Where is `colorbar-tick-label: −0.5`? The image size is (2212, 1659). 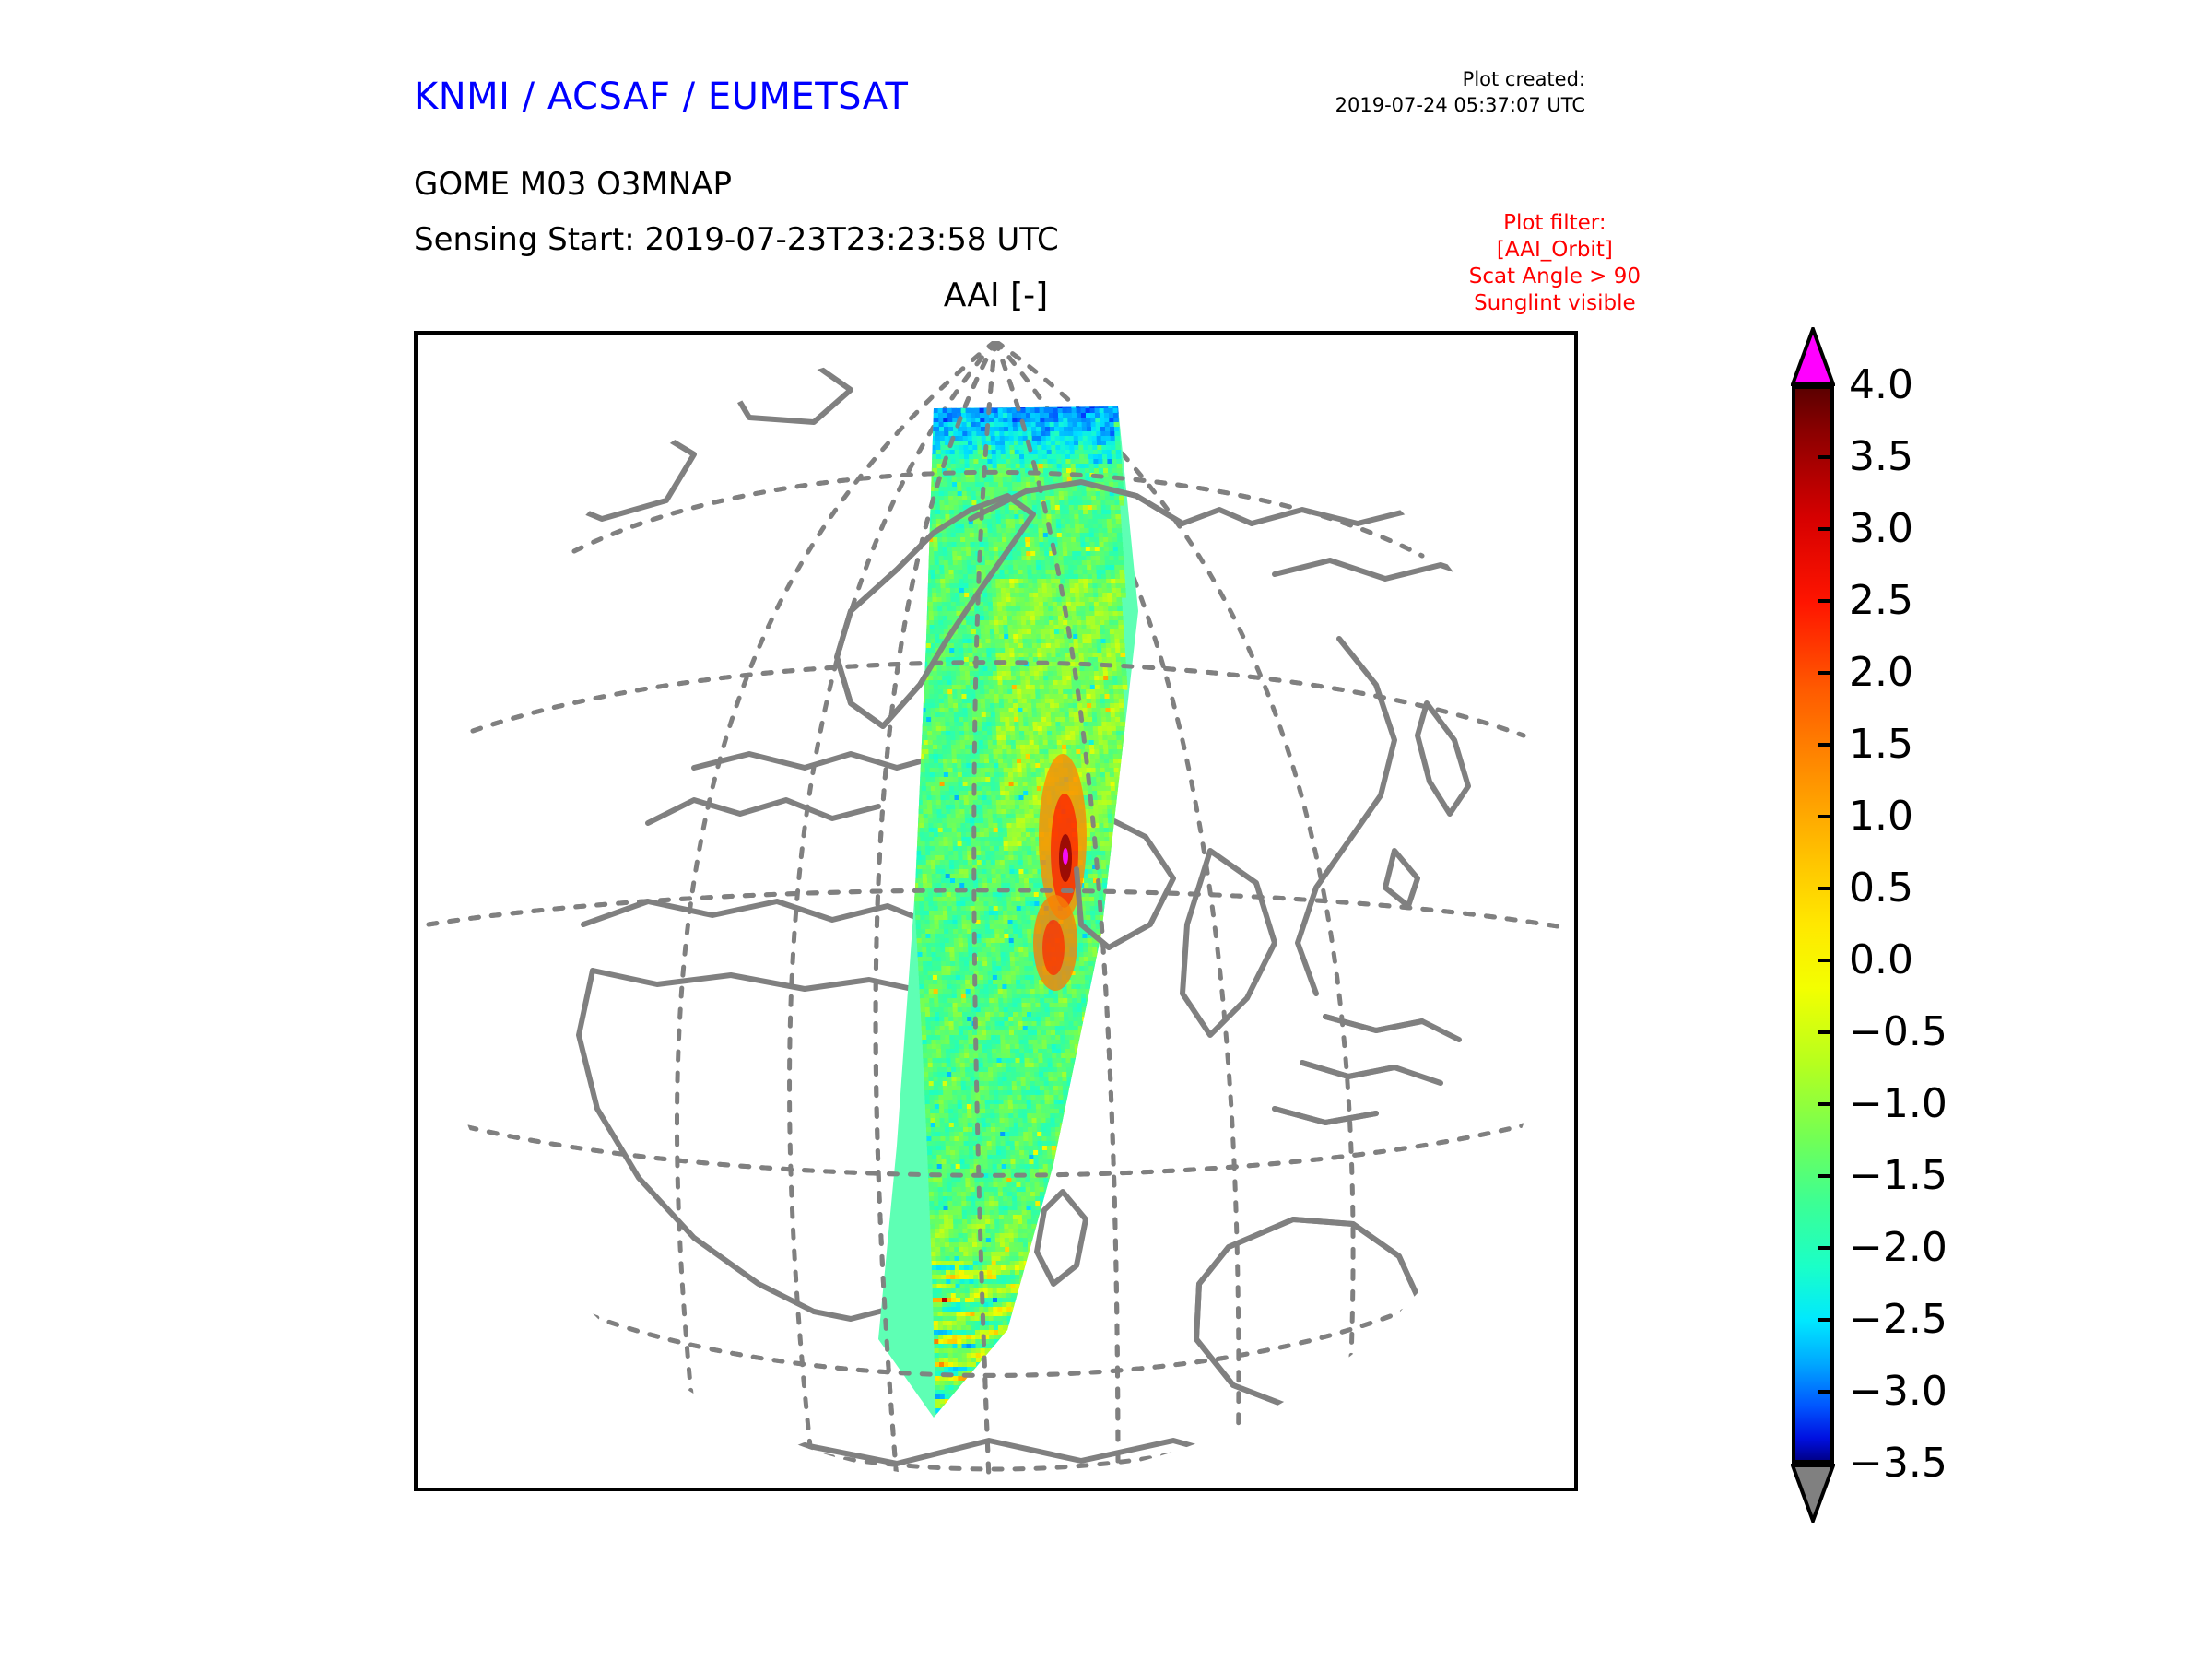 colorbar-tick-label: −0.5 is located at coordinates (1898, 1031).